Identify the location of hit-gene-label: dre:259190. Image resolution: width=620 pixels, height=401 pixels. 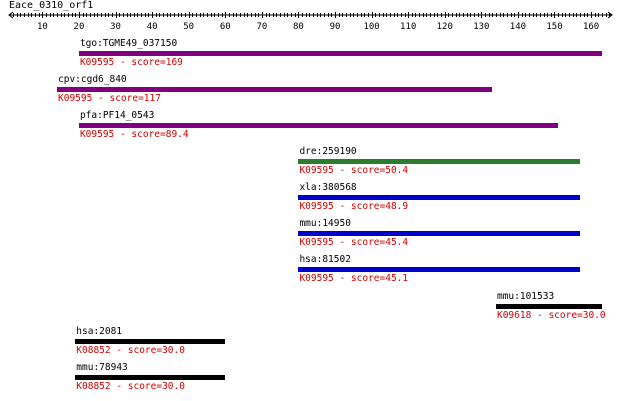
(328, 151).